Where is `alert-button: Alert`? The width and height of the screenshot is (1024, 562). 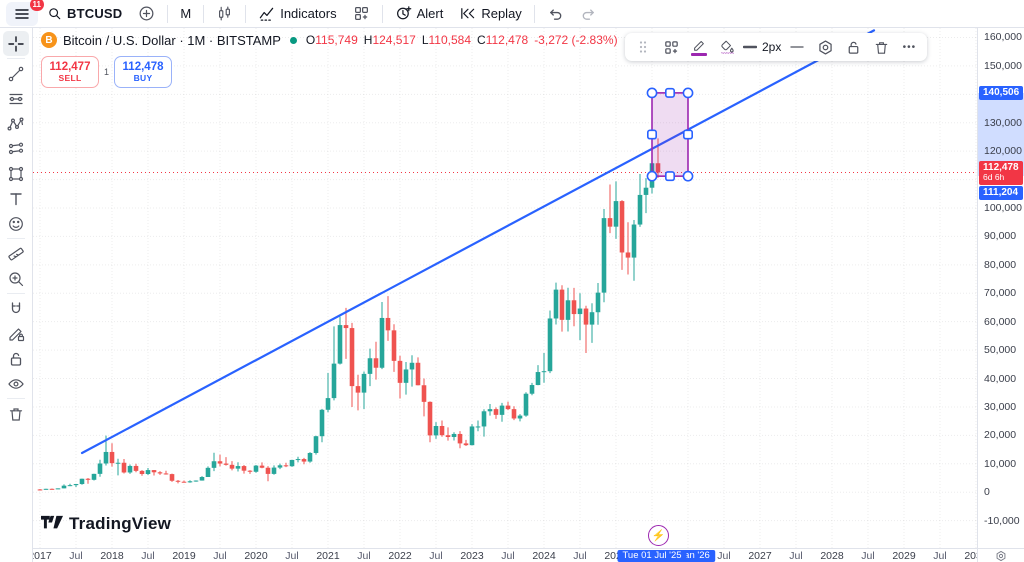
alert-button: Alert is located at coordinates (419, 14).